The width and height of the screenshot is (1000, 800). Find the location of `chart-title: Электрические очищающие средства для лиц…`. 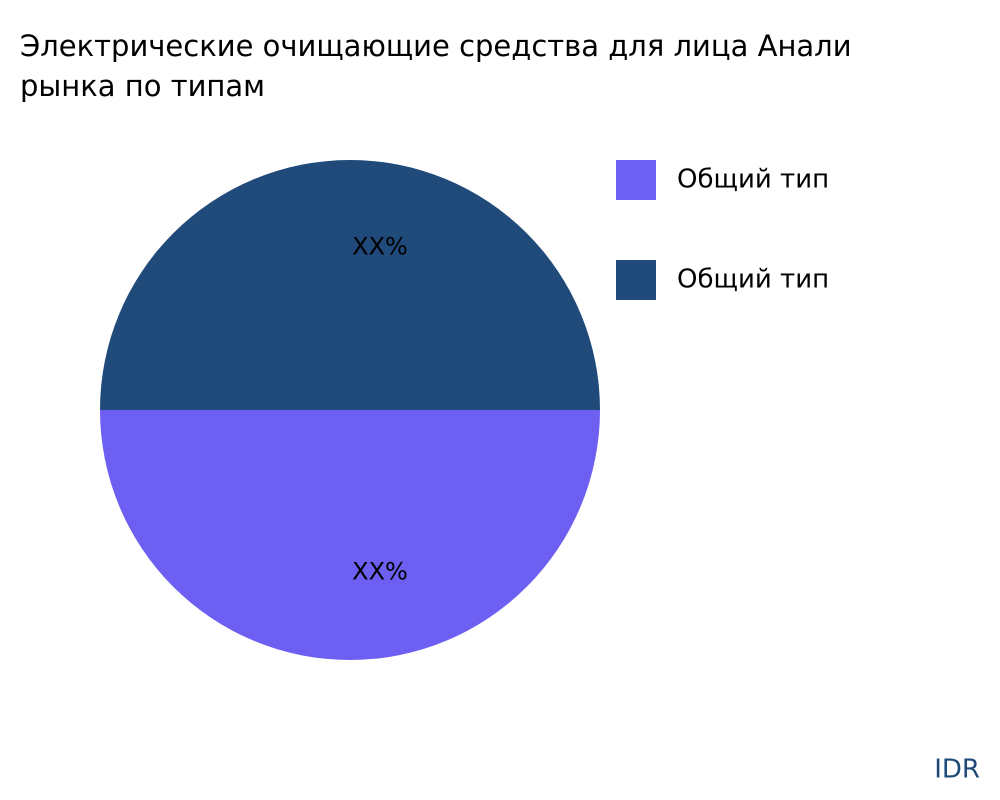

chart-title: Электрические очищающие средства для лиц… is located at coordinates (436, 46).